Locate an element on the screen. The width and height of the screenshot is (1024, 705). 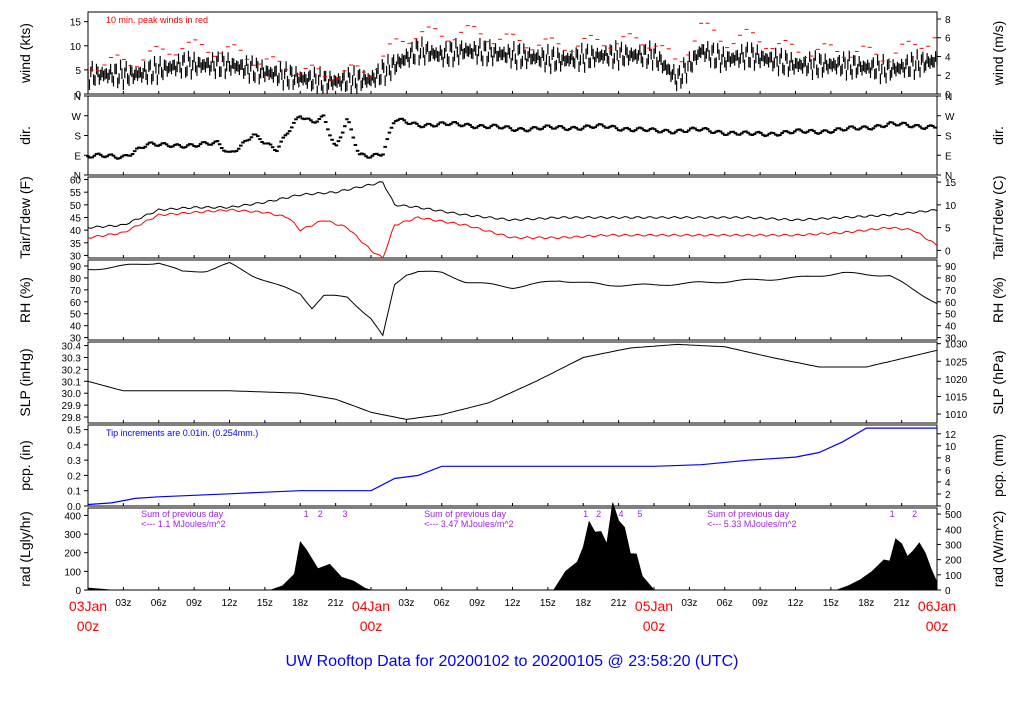
ytick-label-temp: 50 is located at coordinates (76, 206).